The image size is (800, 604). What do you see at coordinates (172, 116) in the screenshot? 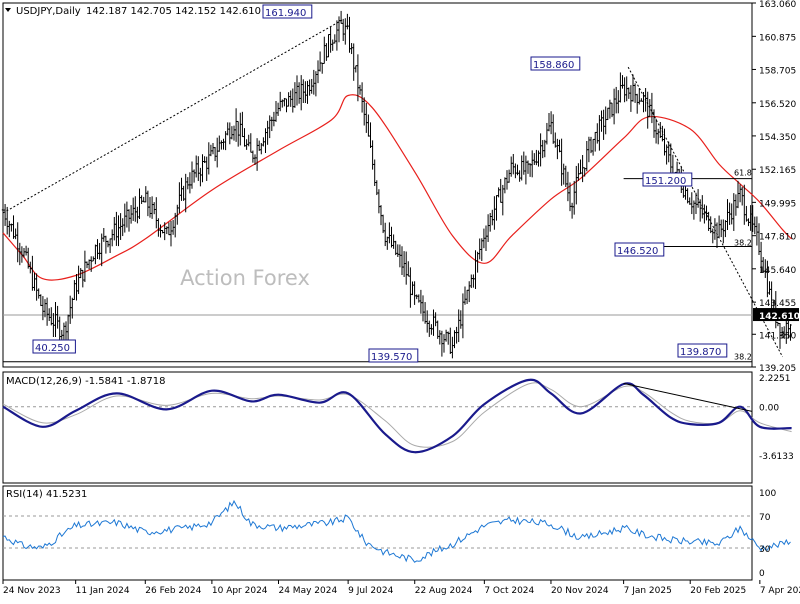
I see `trendline-up-dotted` at bounding box center [172, 116].